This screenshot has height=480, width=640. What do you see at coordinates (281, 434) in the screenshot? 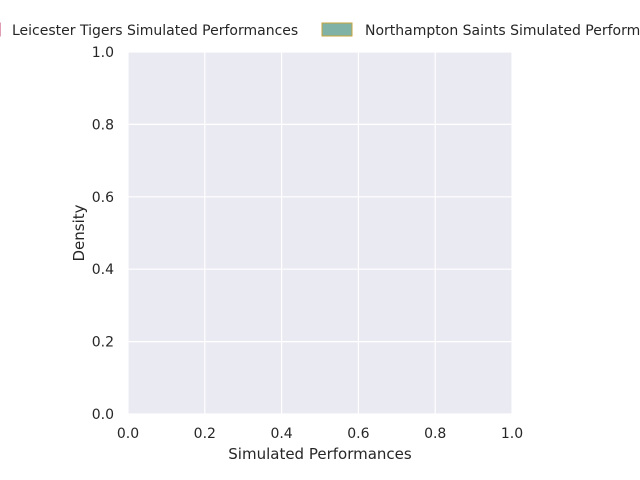
I see `x-tick-label: 0.4` at bounding box center [281, 434].